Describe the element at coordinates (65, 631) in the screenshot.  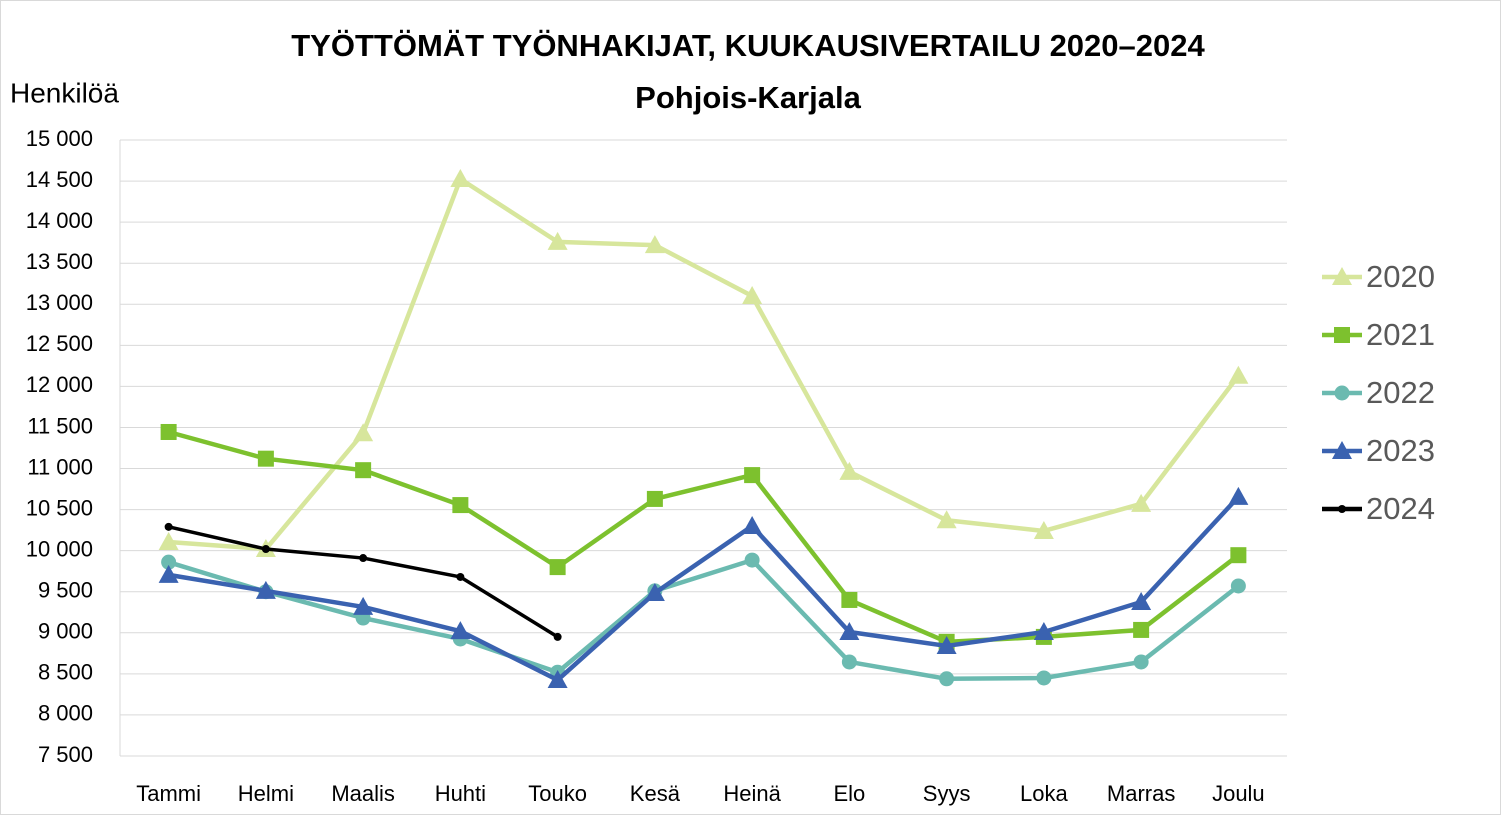
I see `y-tick-label: 9 000` at that location.